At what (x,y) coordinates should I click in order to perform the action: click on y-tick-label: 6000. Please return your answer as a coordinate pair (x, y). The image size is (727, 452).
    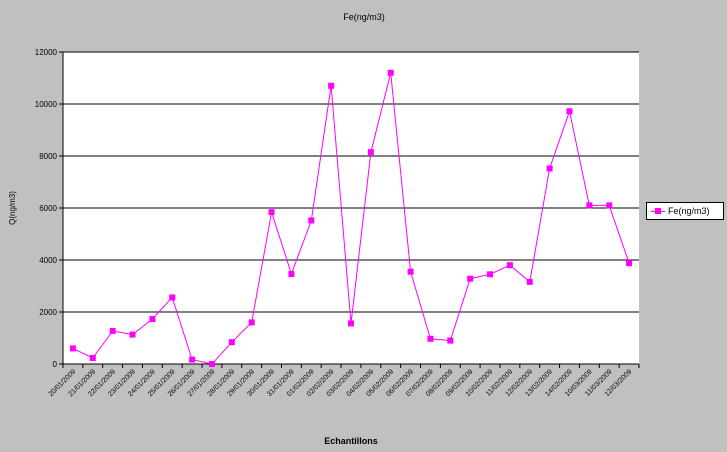
    Looking at the image, I should click on (48, 208).